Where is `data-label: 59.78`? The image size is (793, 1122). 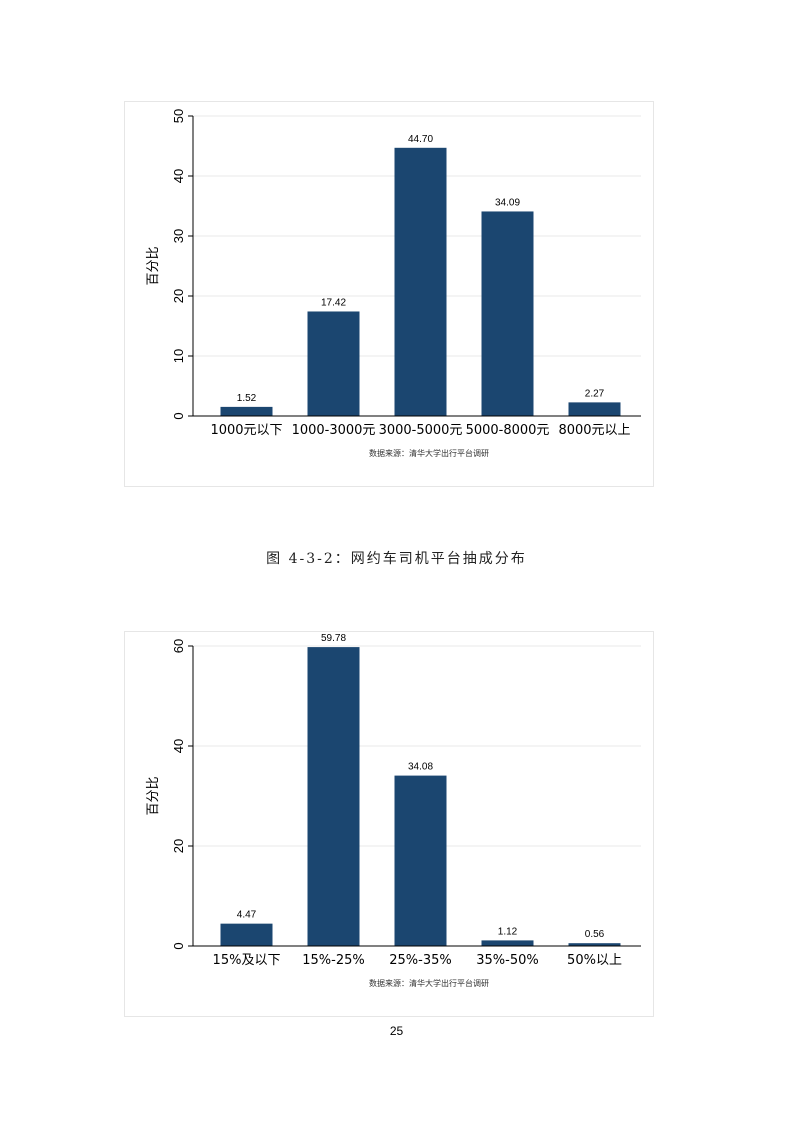 data-label: 59.78 is located at coordinates (333, 638).